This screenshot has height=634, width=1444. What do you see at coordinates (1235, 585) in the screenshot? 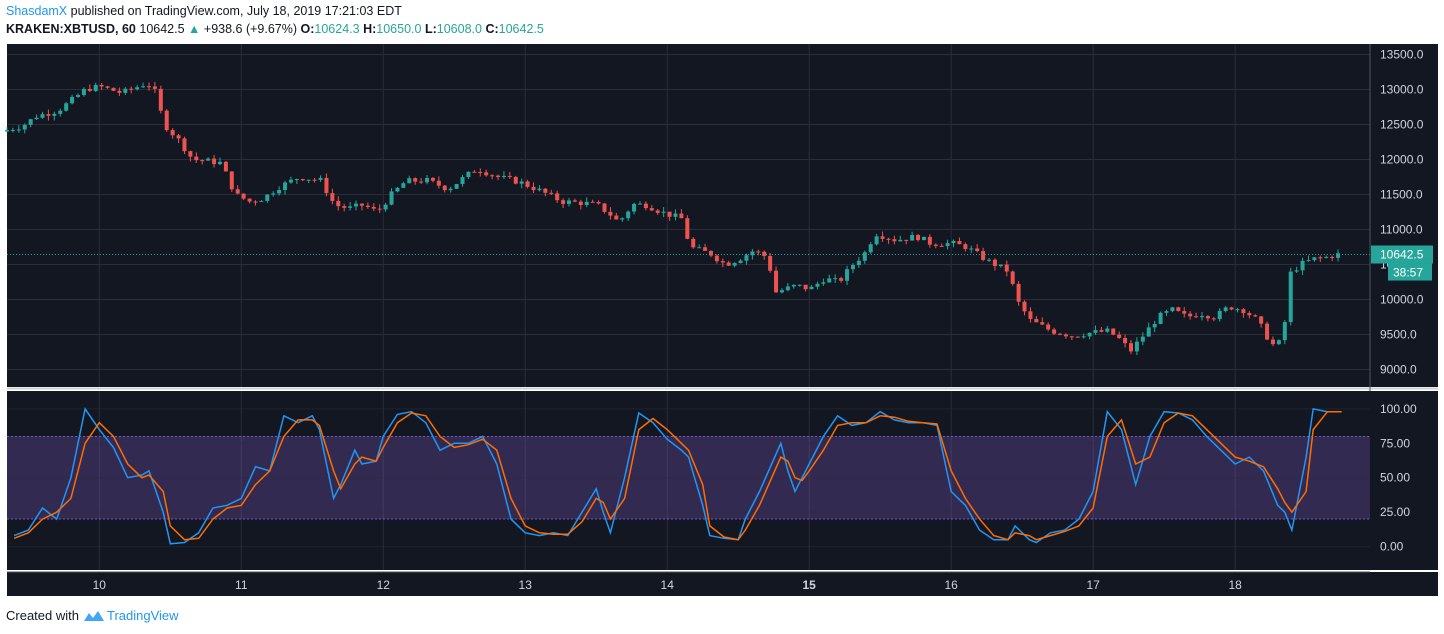
I see `time-tick-label: 18` at bounding box center [1235, 585].